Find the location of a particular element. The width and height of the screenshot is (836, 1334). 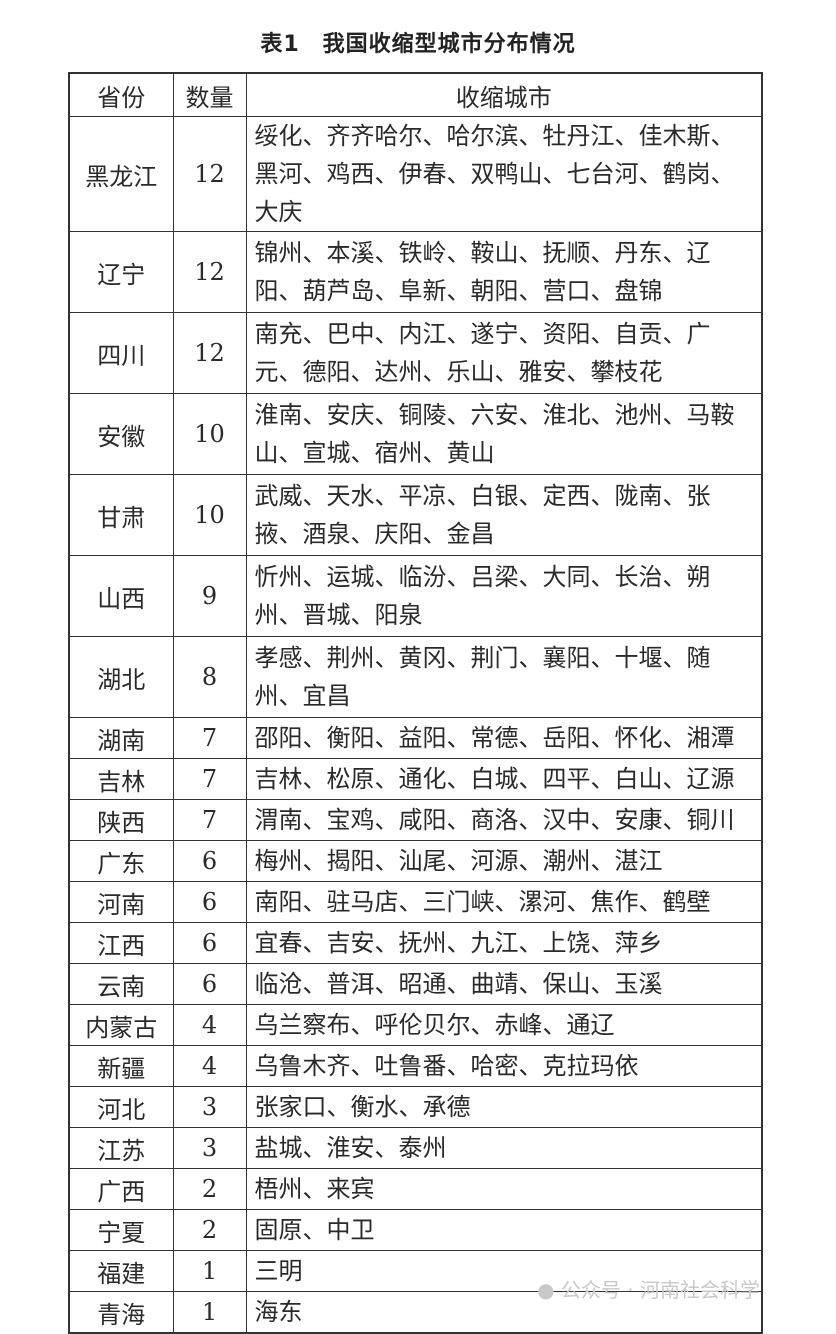

cities-cell: 淮南、安庆、铜陵、六安、淮北、池州、马鞍山、宣城、宿州、黄山 is located at coordinates (504, 434).